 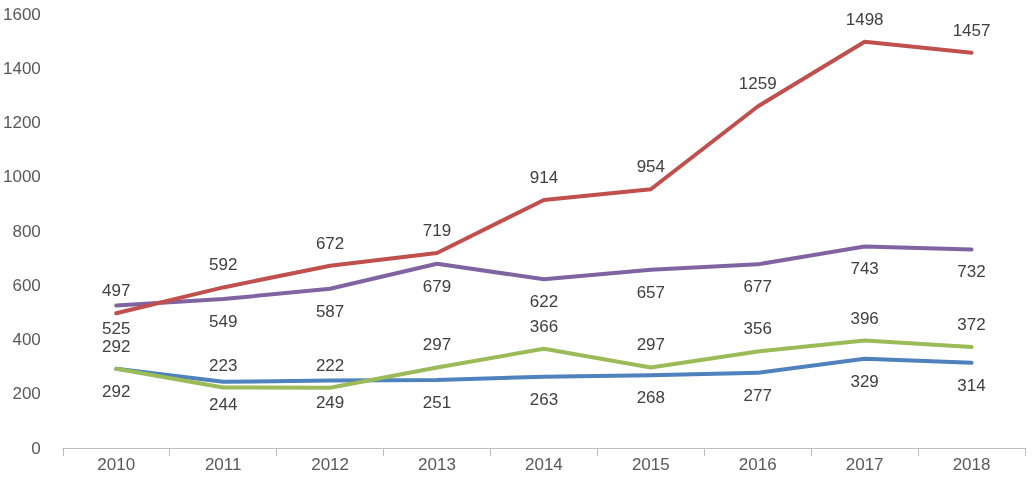 What do you see at coordinates (651, 398) in the screenshot?
I see `data-label: 268` at bounding box center [651, 398].